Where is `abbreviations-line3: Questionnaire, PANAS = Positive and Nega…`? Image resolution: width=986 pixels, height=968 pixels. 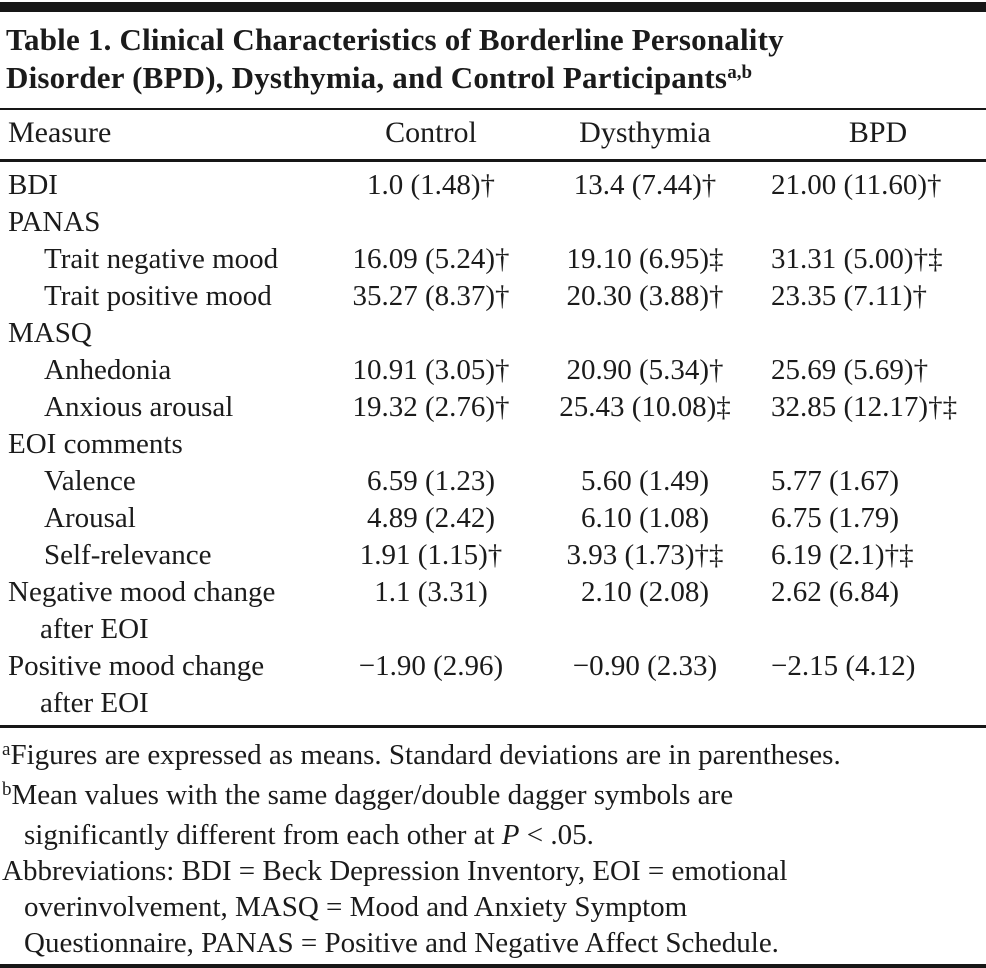 abbreviations-line3: Questionnaire, PANAS = Positive and Nega… is located at coordinates (401, 943).